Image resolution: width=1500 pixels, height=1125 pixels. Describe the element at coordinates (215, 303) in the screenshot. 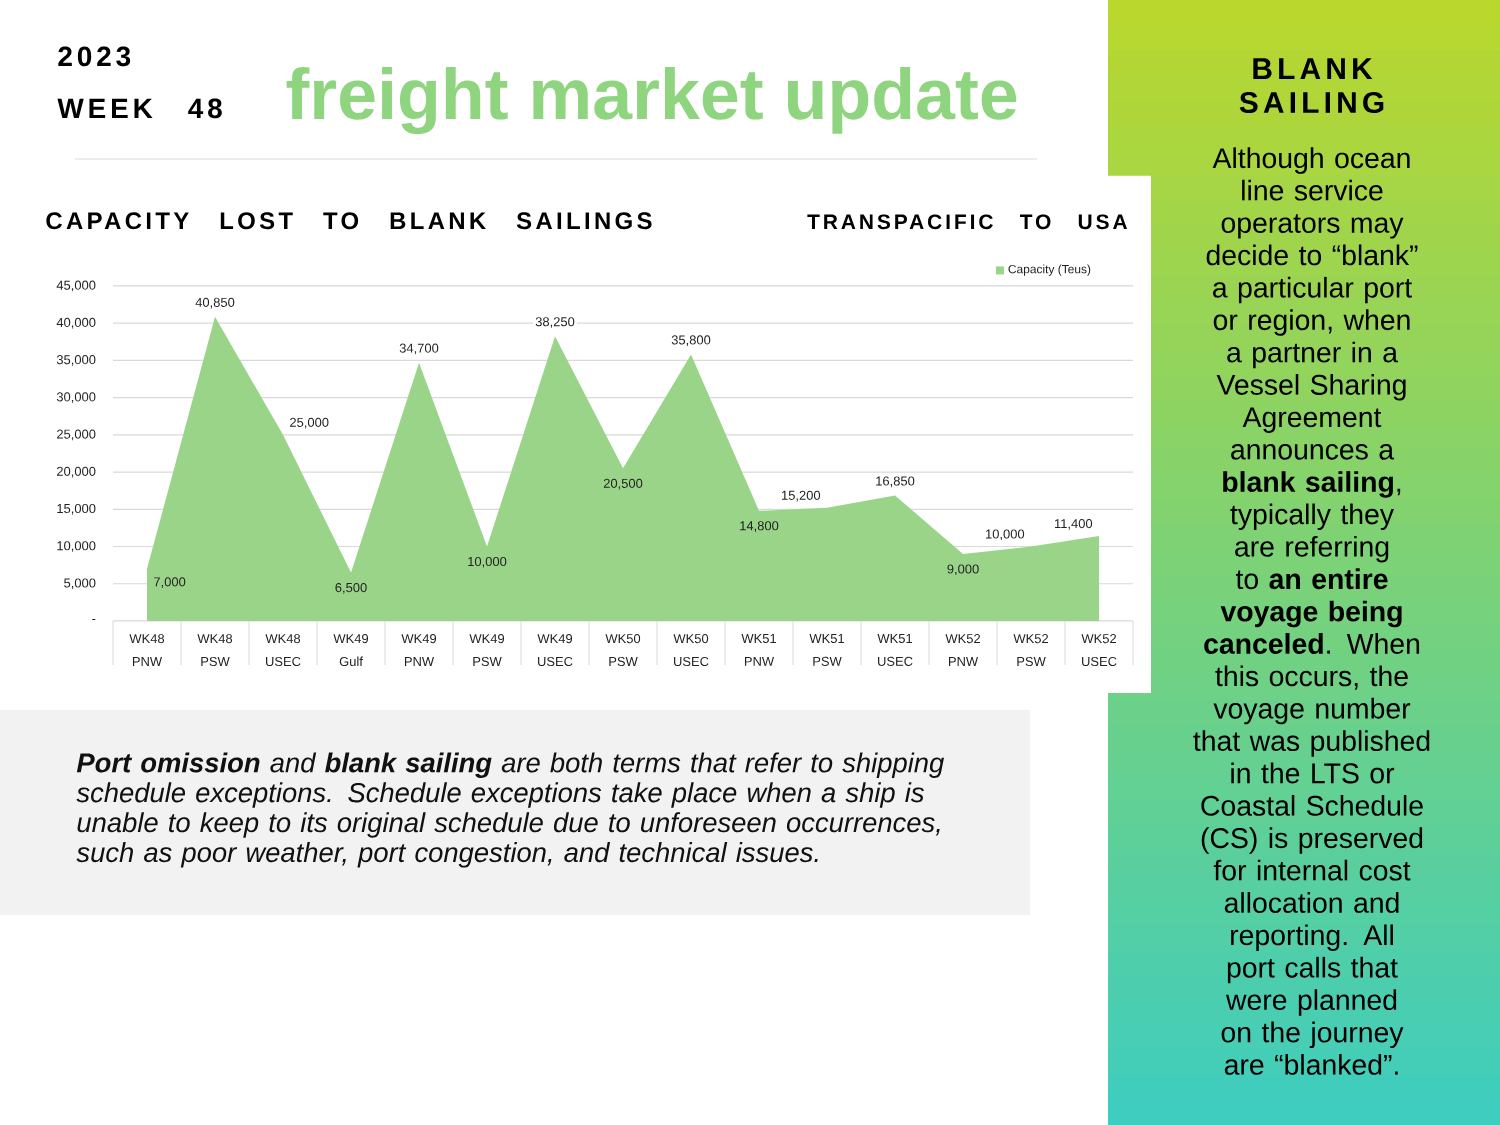

I see `data-label: 40,850` at that location.